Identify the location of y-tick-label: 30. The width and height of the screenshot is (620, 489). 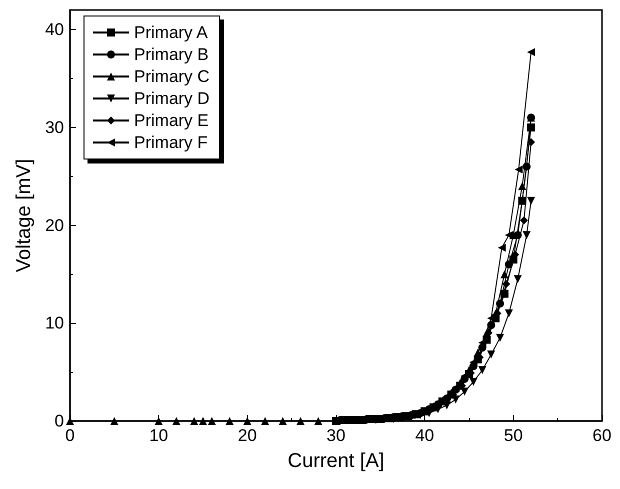
(54, 127).